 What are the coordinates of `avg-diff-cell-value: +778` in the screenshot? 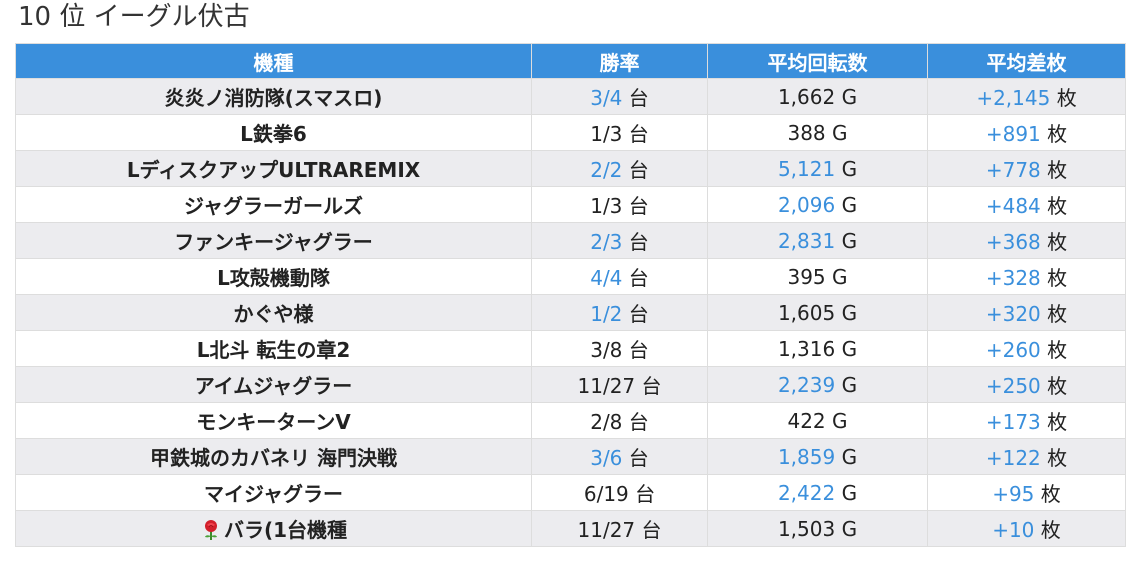 It's located at (1013, 170).